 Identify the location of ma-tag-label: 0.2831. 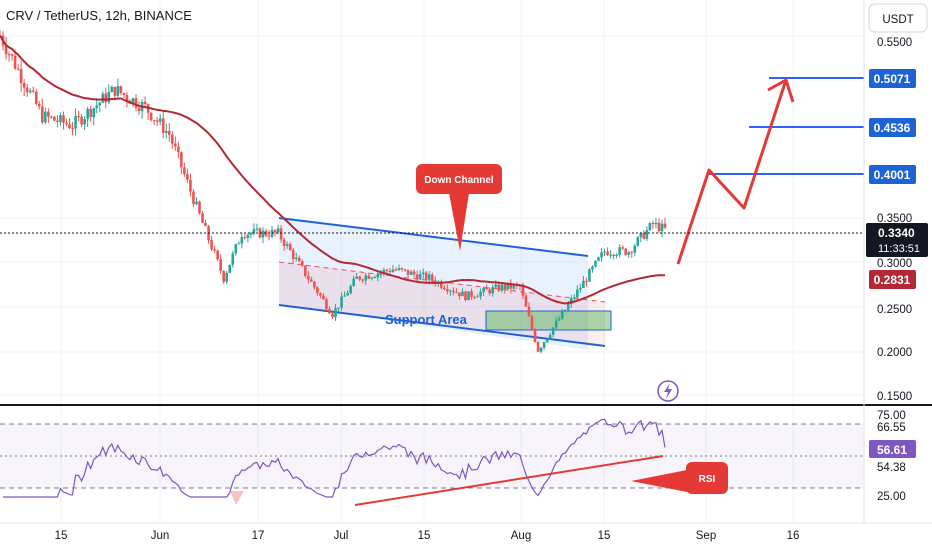
(892, 280).